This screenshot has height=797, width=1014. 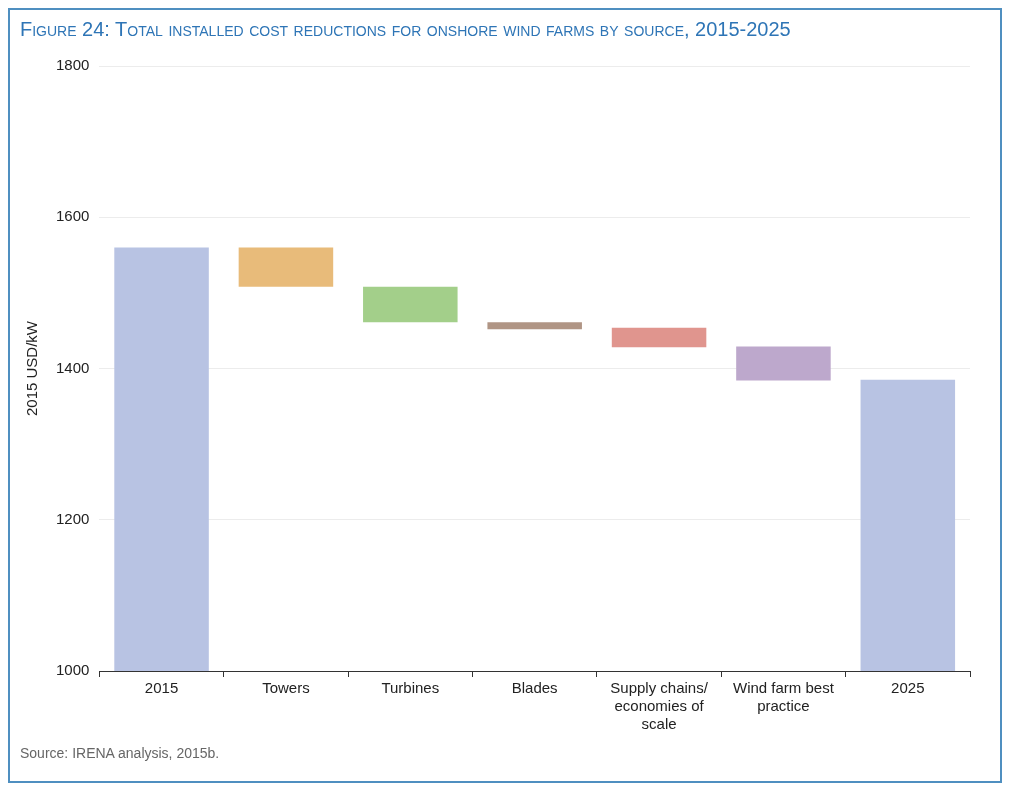 What do you see at coordinates (72, 216) in the screenshot?
I see `y-tick-label: 1600` at bounding box center [72, 216].